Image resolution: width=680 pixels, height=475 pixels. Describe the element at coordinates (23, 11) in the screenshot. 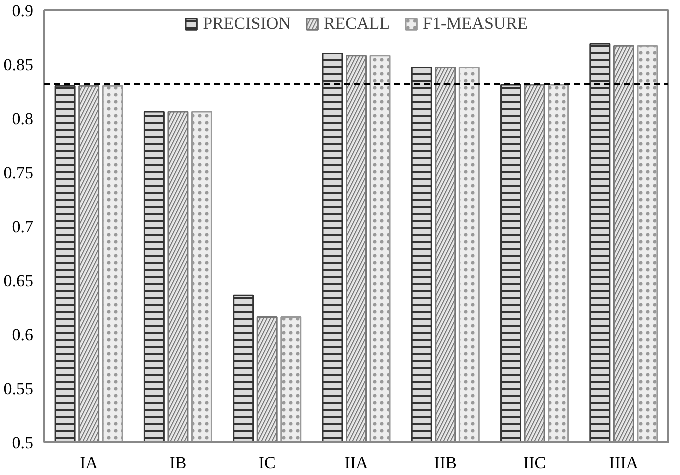

I see `y-tick-label: 0.9` at that location.